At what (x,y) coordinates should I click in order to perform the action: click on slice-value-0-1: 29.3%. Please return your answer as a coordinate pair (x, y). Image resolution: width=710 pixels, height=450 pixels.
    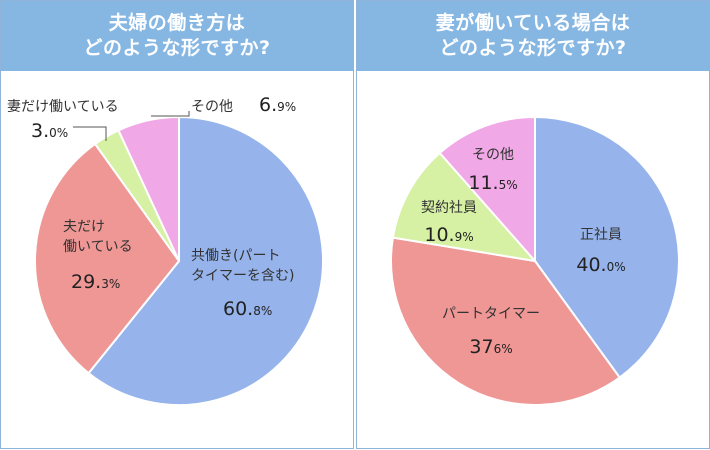
    Looking at the image, I should click on (95, 282).